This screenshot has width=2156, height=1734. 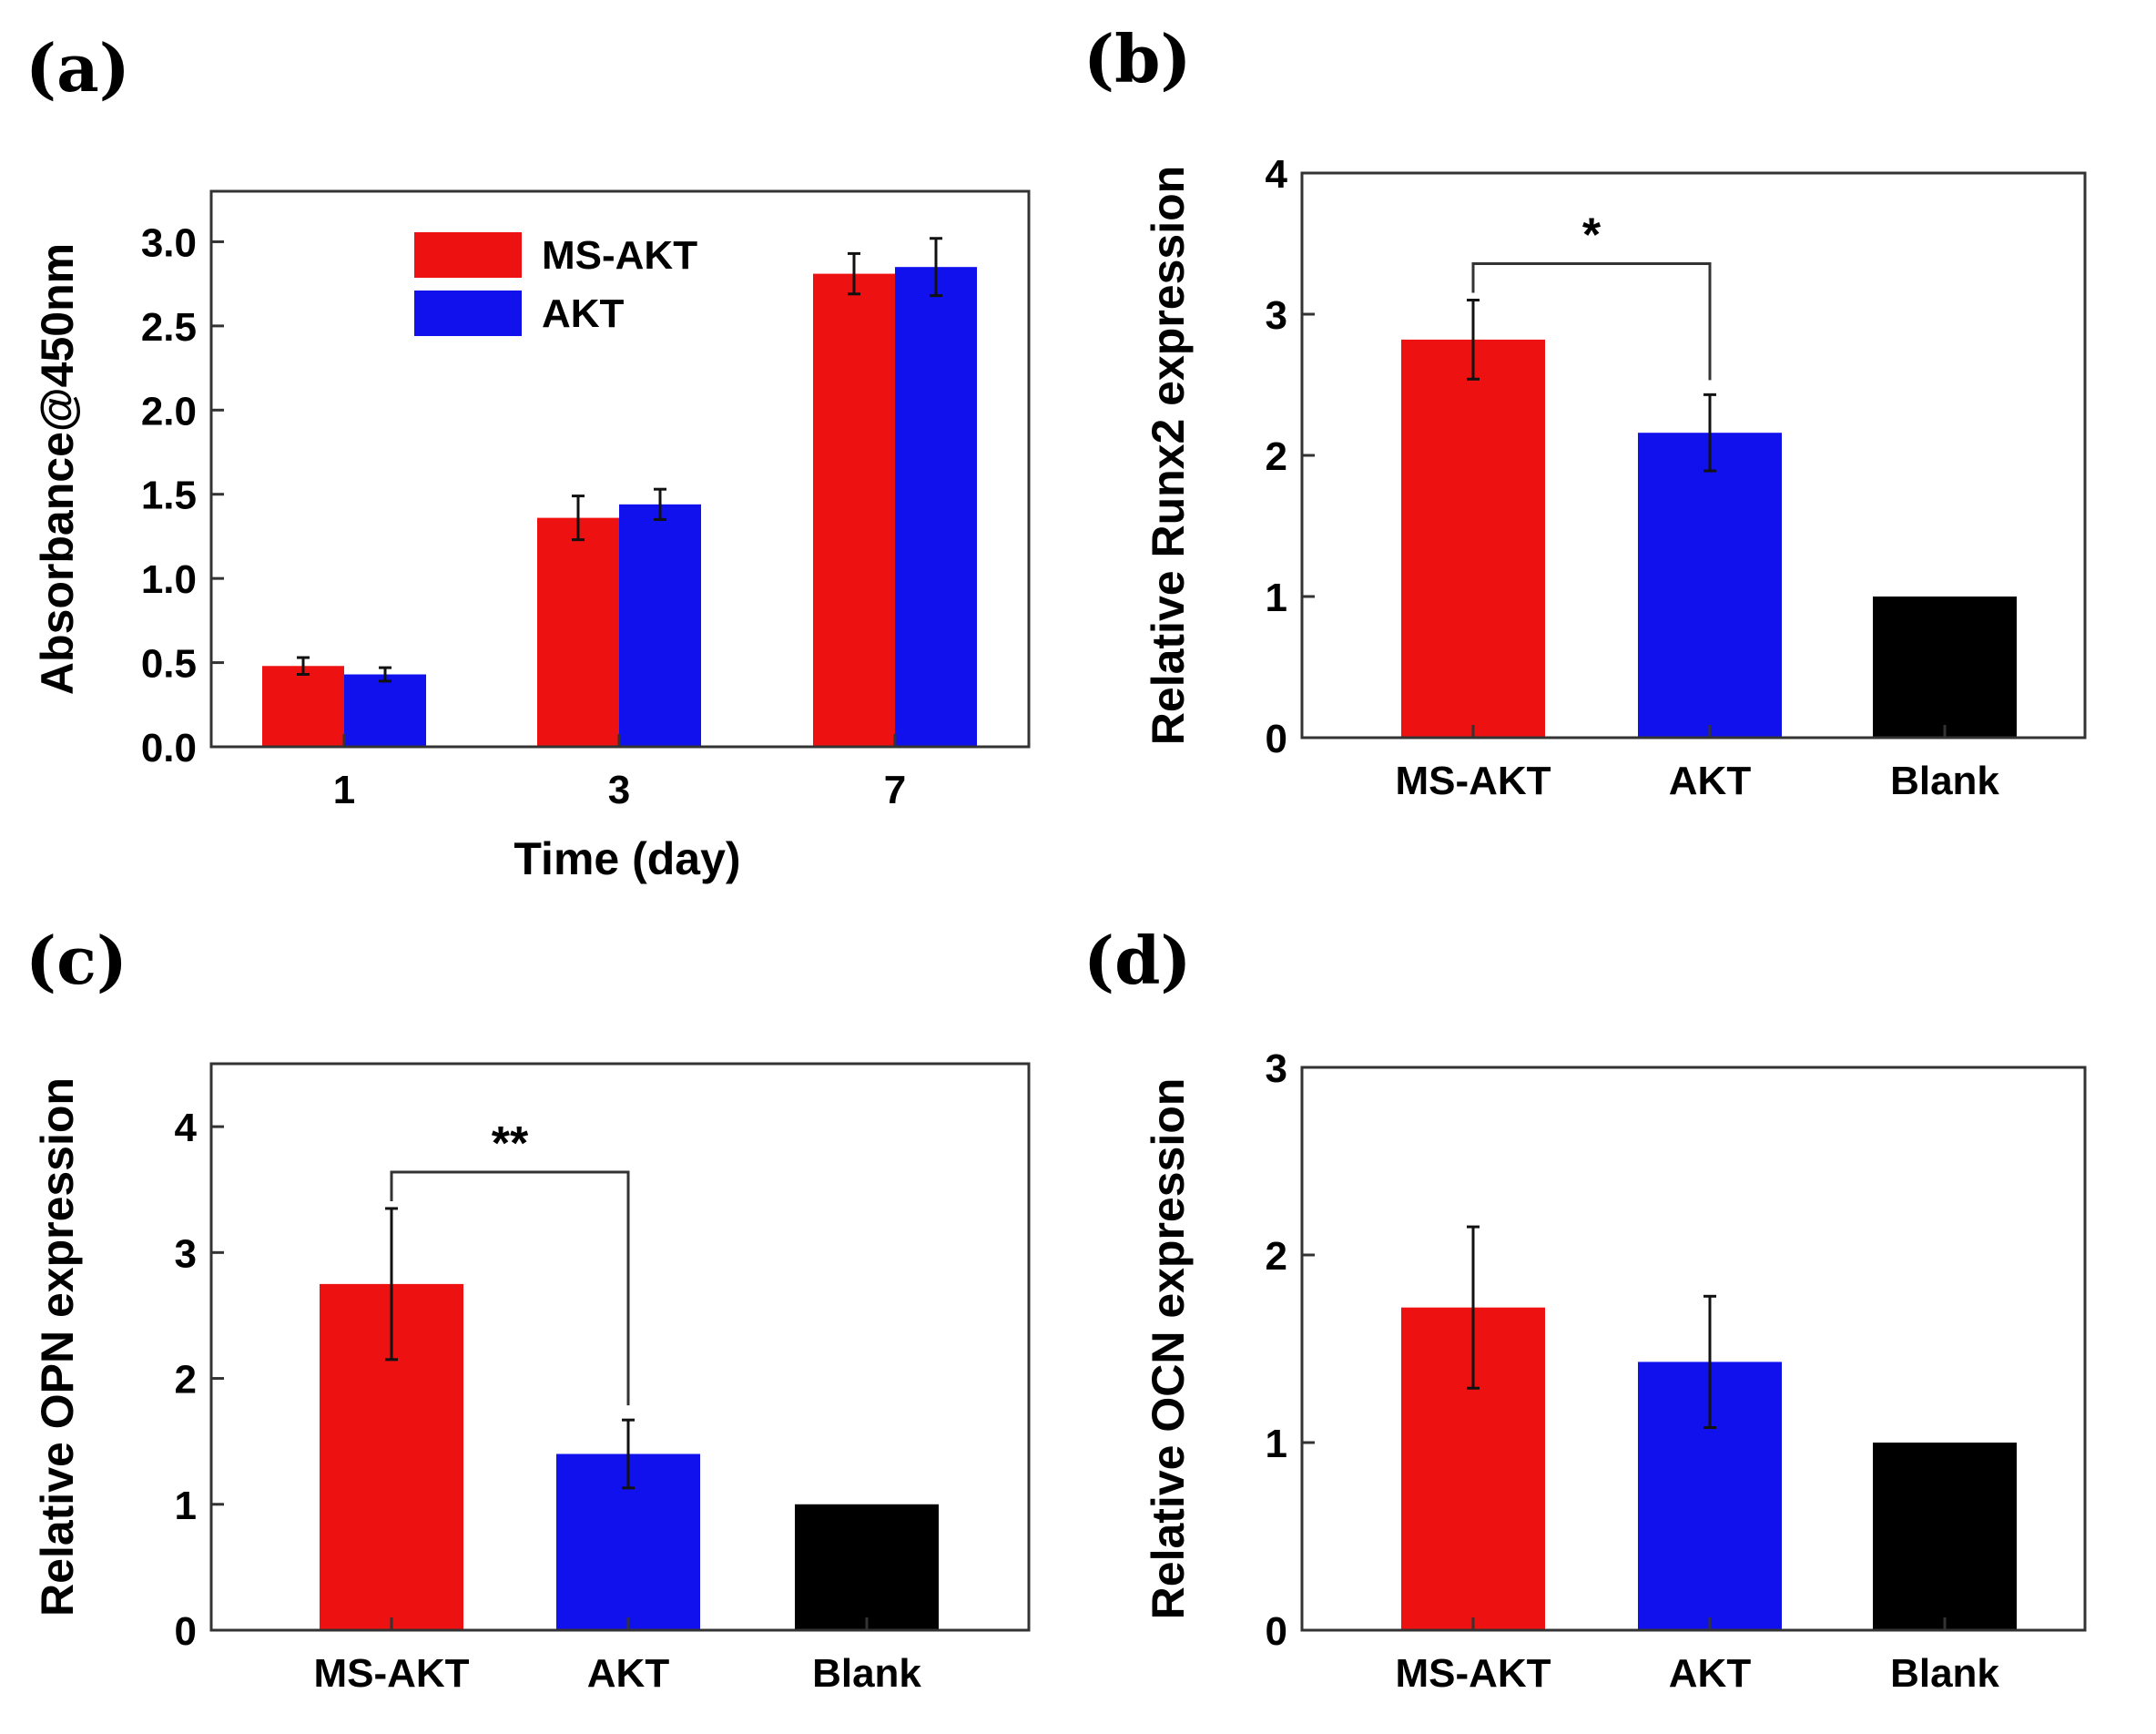 What do you see at coordinates (169, 243) in the screenshot?
I see `y-tick-label: 3.0` at bounding box center [169, 243].